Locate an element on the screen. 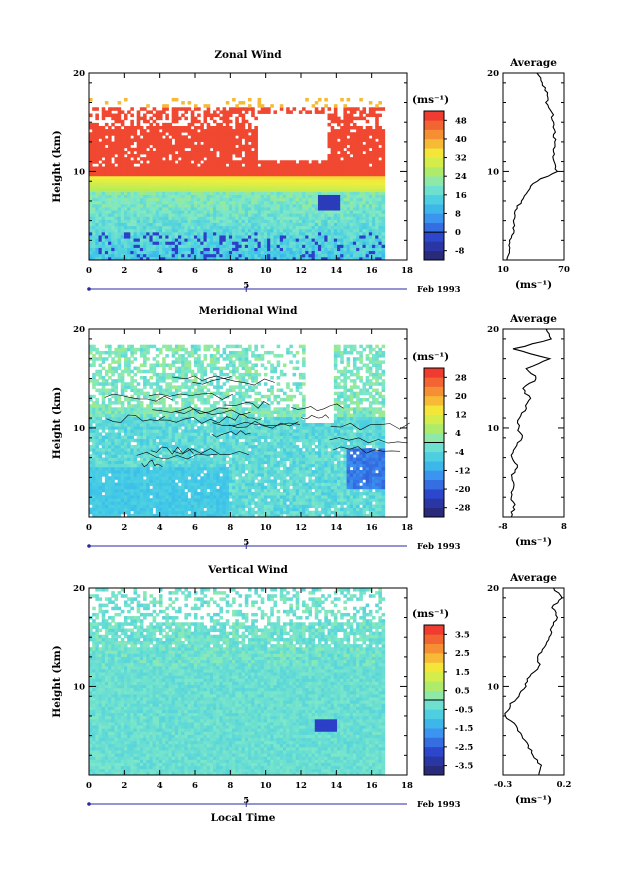 This screenshot has height=873, width=623. date-marker-label: 5 is located at coordinates (246, 286).